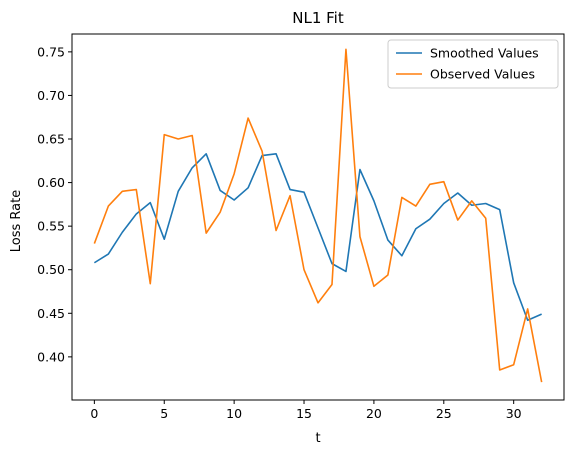  What do you see at coordinates (304, 413) in the screenshot?
I see `x-tick-label: 15` at bounding box center [304, 413].